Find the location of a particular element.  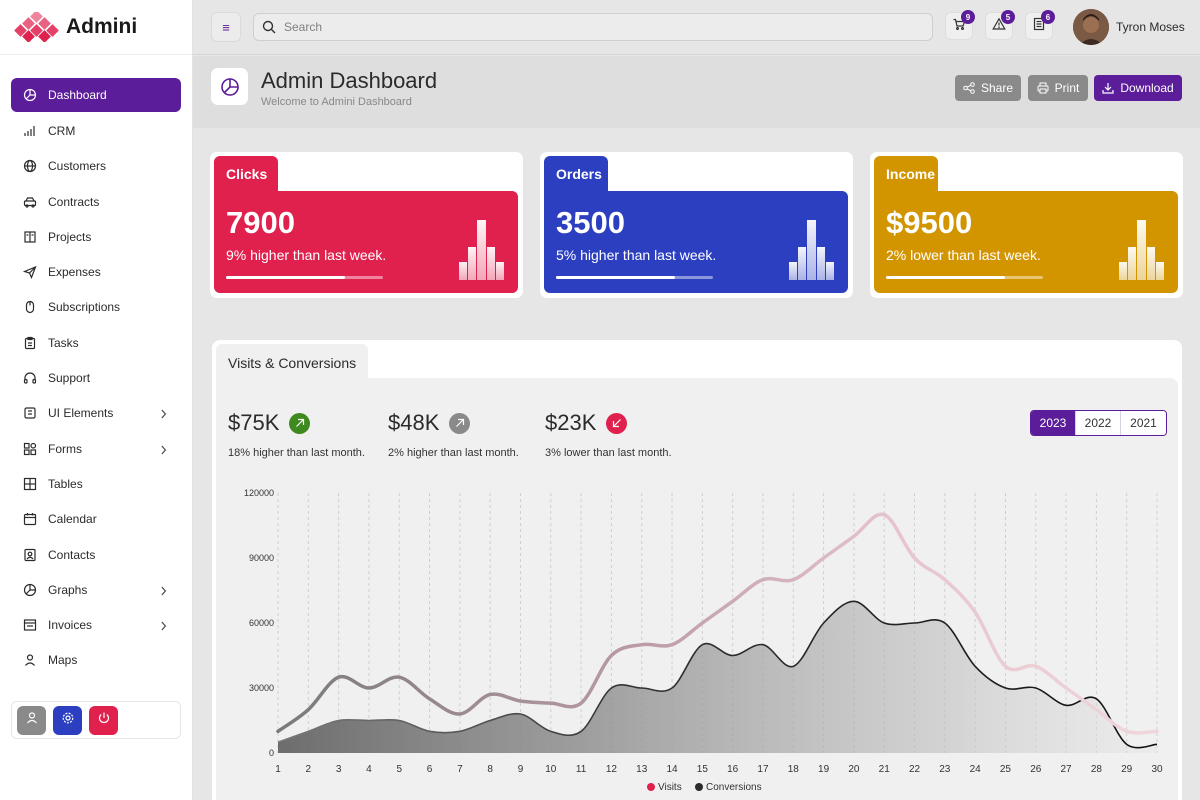

share-icon is located at coordinates (969, 88).